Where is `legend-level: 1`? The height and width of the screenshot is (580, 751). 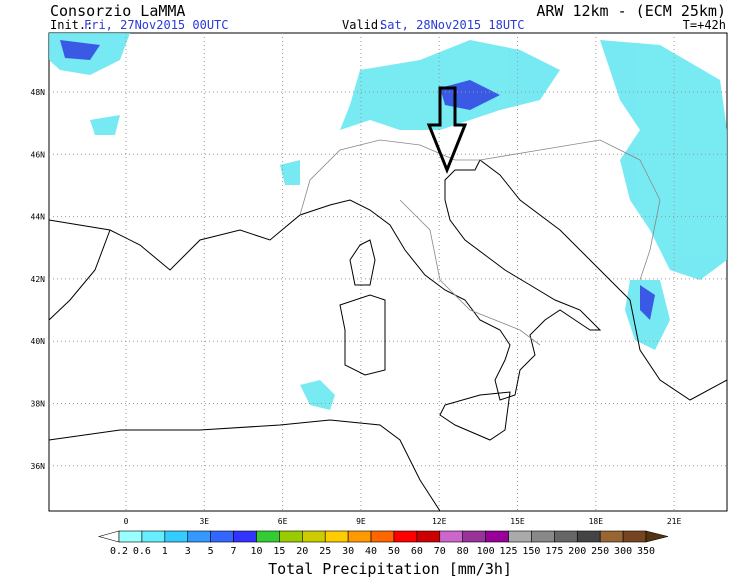
legend-level: 1 is located at coordinates (165, 551).